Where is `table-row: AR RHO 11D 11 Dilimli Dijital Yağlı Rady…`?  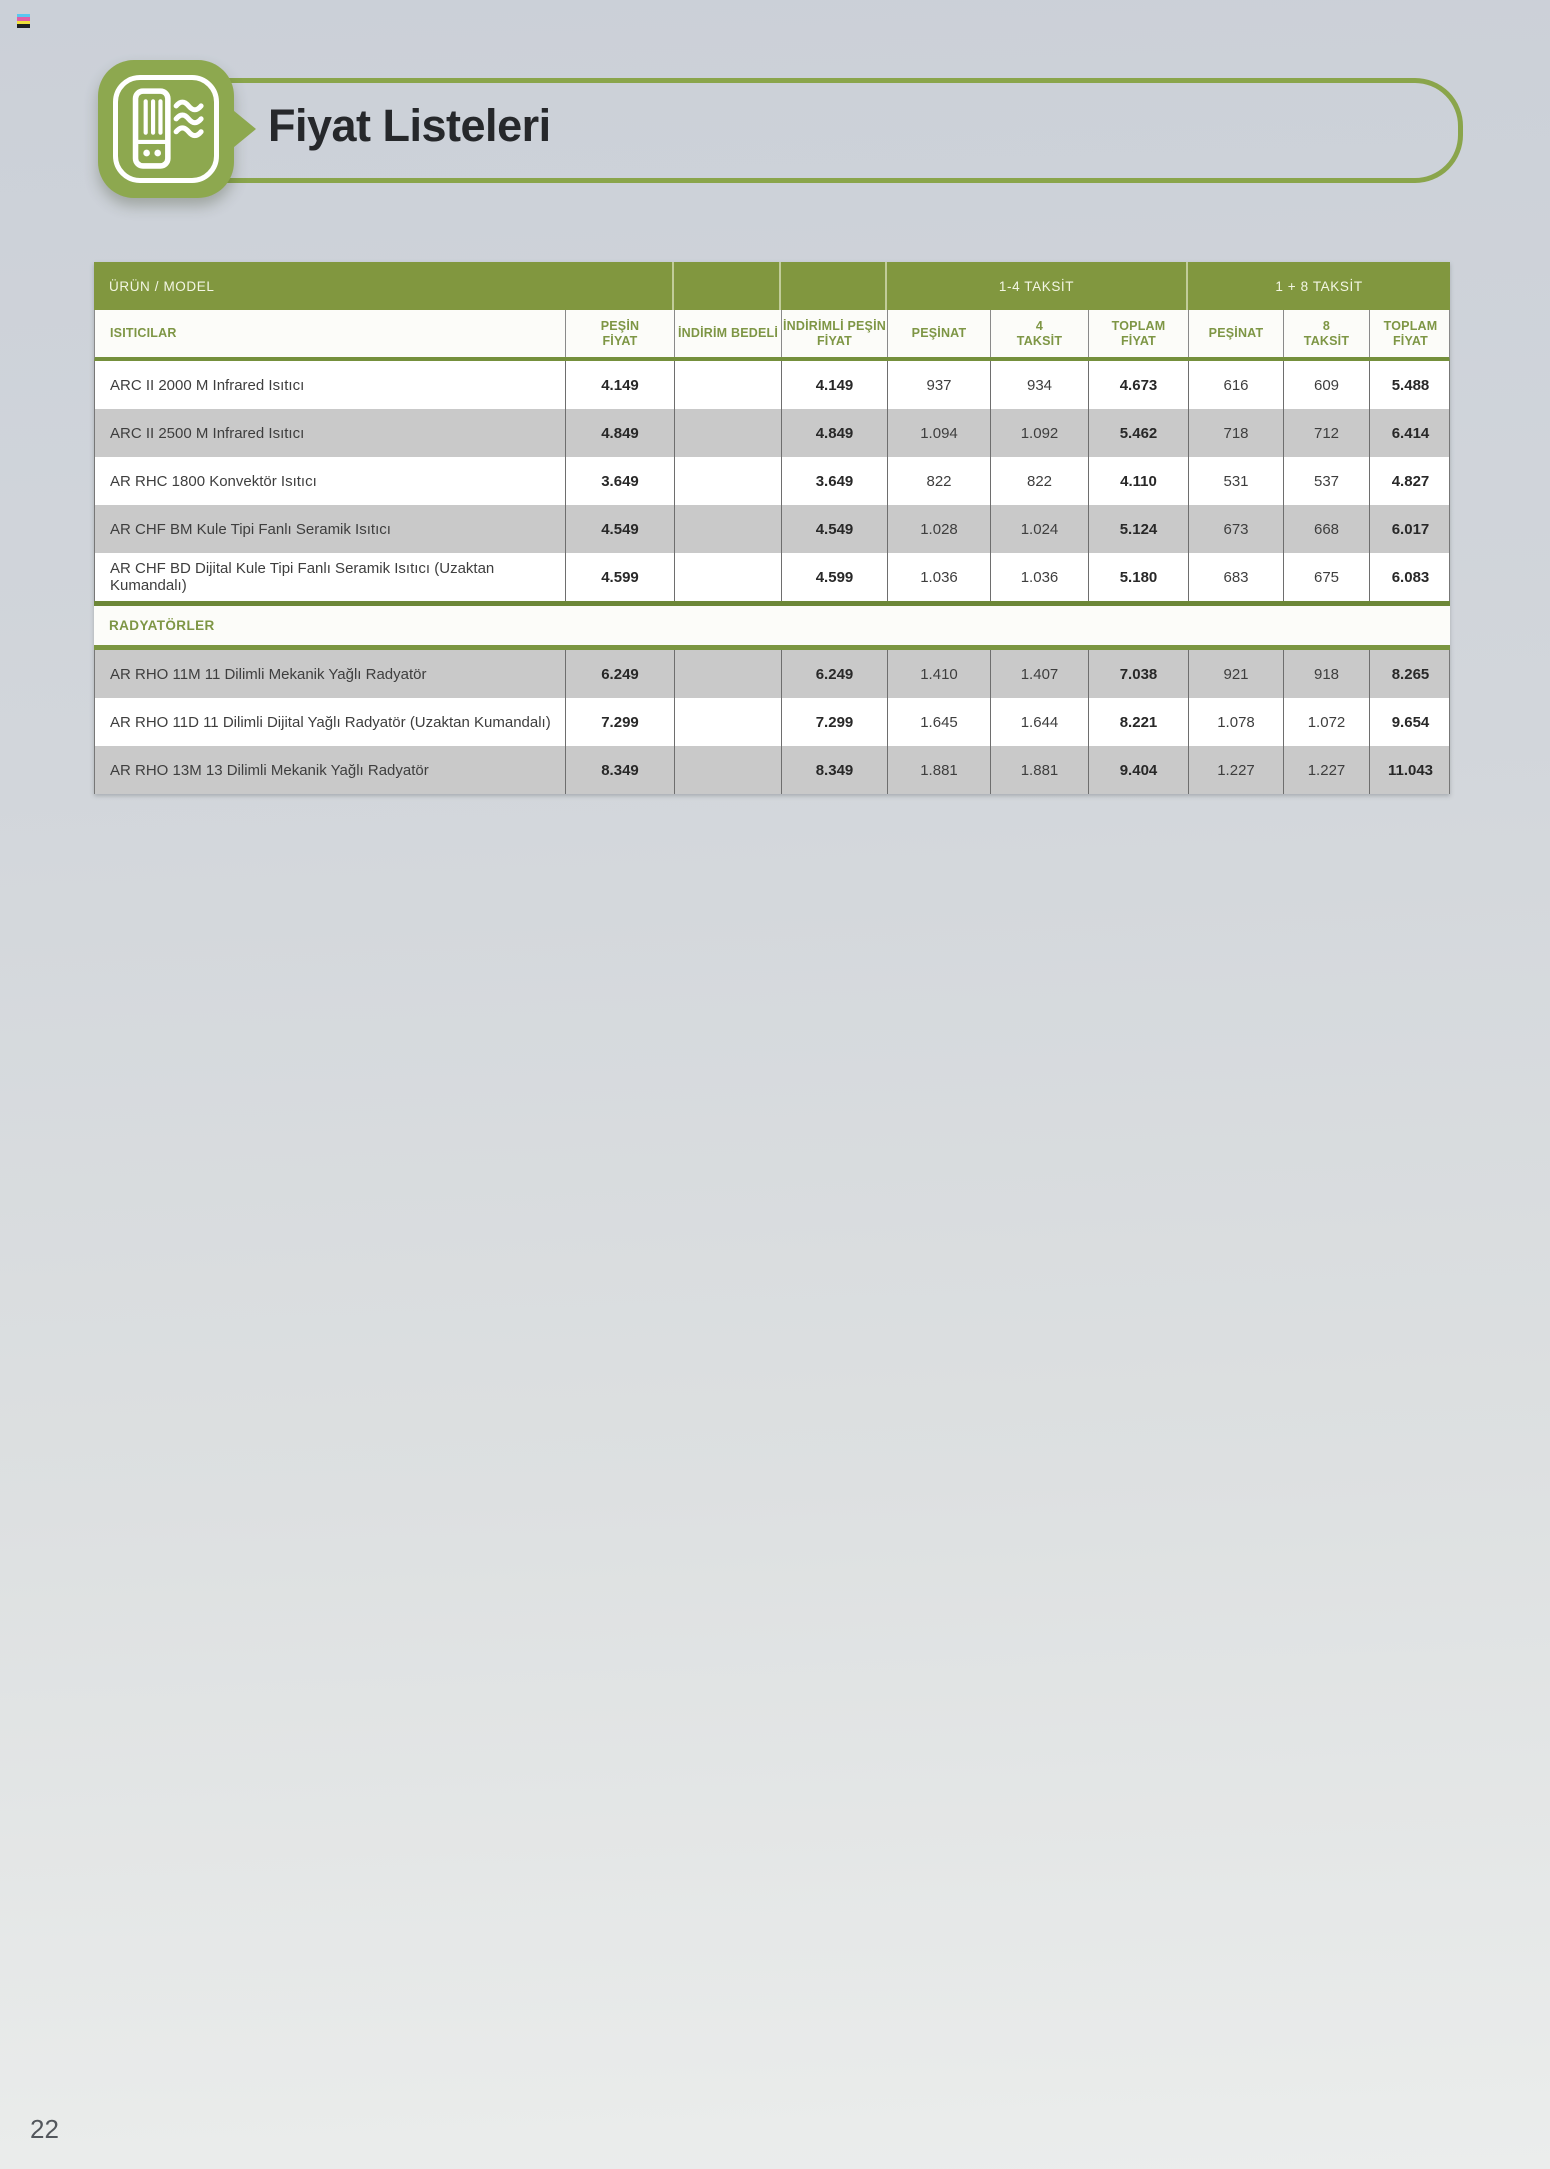
table-row: AR RHO 11D 11 Dilimli Dijital Yağlı Rady… is located at coordinates (772, 722).